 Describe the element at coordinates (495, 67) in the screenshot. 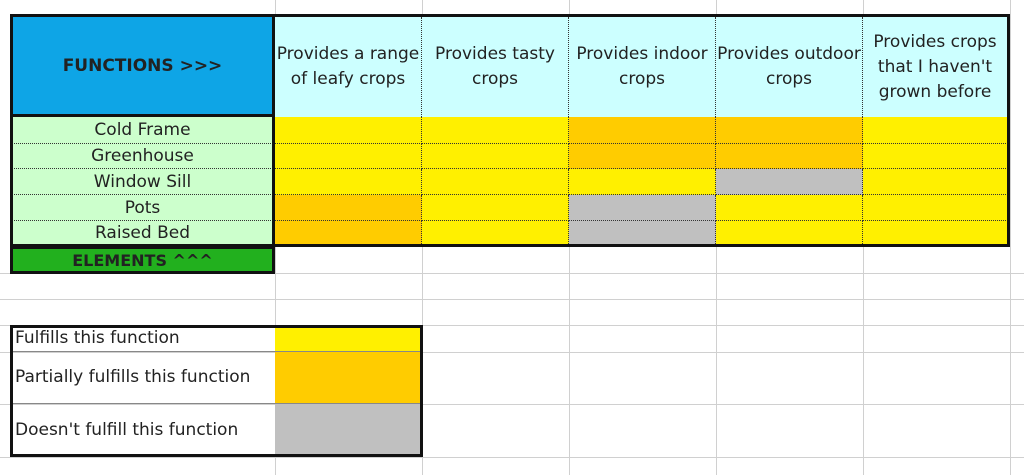

I see `function-header-cell: Provides tasty crops` at that location.